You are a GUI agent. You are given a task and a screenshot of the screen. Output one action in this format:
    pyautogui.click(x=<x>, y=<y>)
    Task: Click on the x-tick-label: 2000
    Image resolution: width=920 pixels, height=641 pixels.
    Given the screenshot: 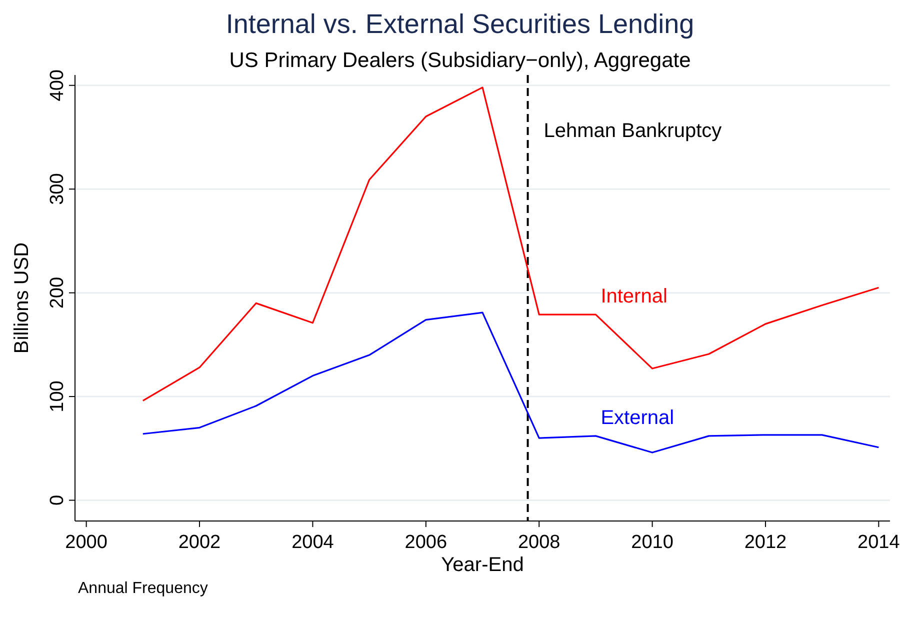 What is the action you would take?
    pyautogui.click(x=86, y=542)
    